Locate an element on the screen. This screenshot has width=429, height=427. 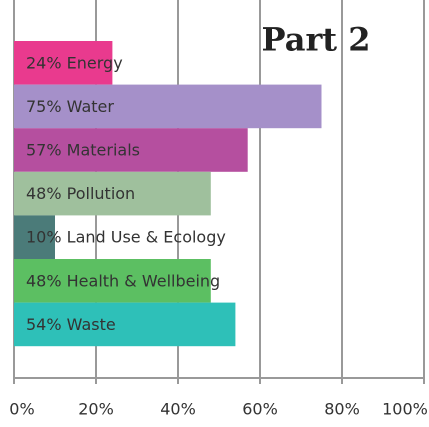
x-tick-label: 0% is located at coordinates (21, 409).